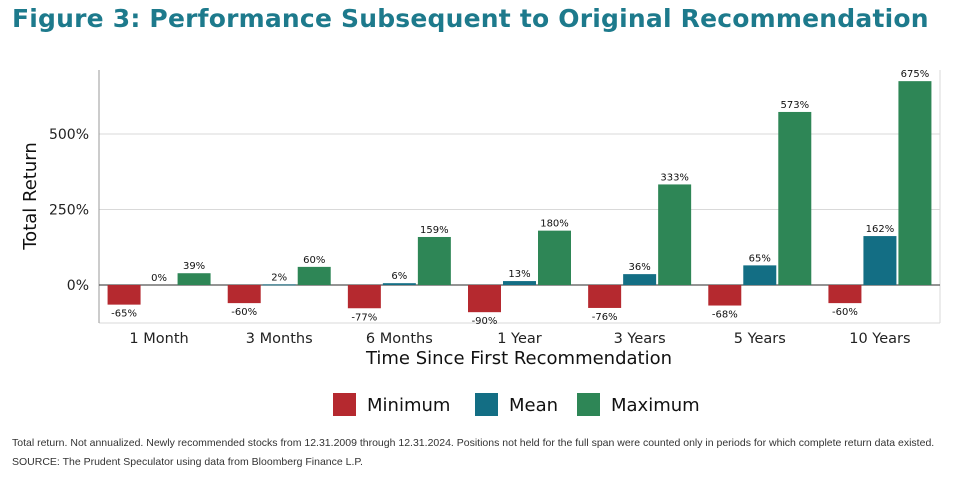 The image size is (958, 483). Describe the element at coordinates (879, 339) in the screenshot. I see `x-tick-label: 10 Years` at that location.